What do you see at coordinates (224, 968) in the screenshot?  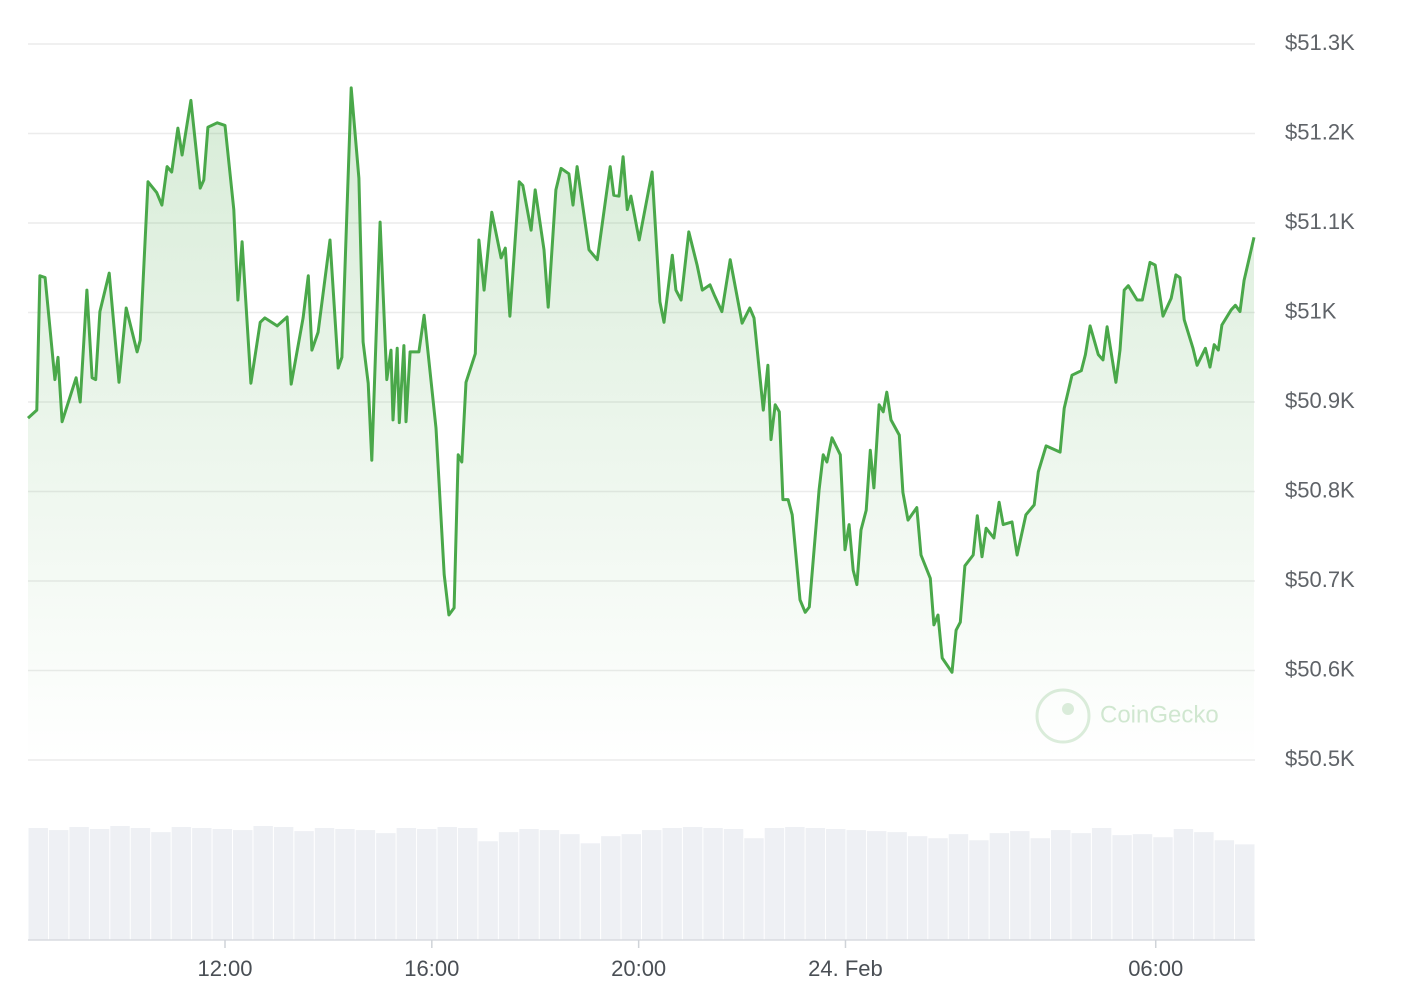 I see `x-tick-label: 12:00` at bounding box center [224, 968].